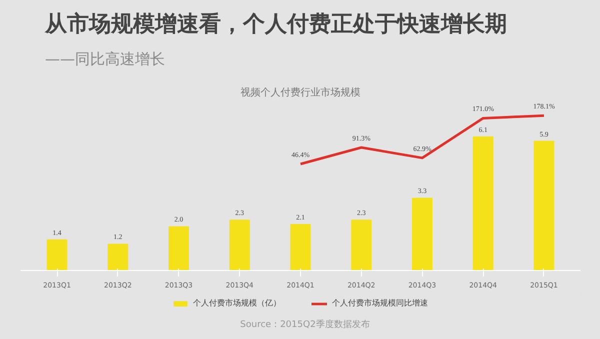  What do you see at coordinates (237, 303) in the screenshot?
I see `legend-label: 个人付费市场规模（亿）` at bounding box center [237, 303].